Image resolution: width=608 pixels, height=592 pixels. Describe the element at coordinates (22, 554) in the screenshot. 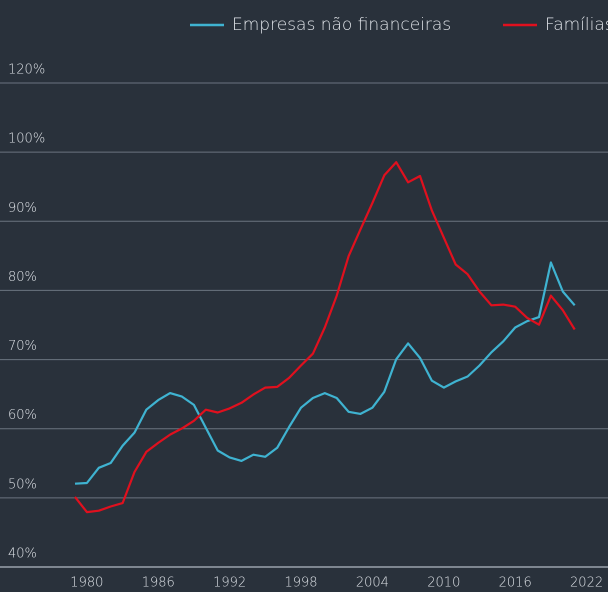

I see `y-tick-label: 40%` at that location.